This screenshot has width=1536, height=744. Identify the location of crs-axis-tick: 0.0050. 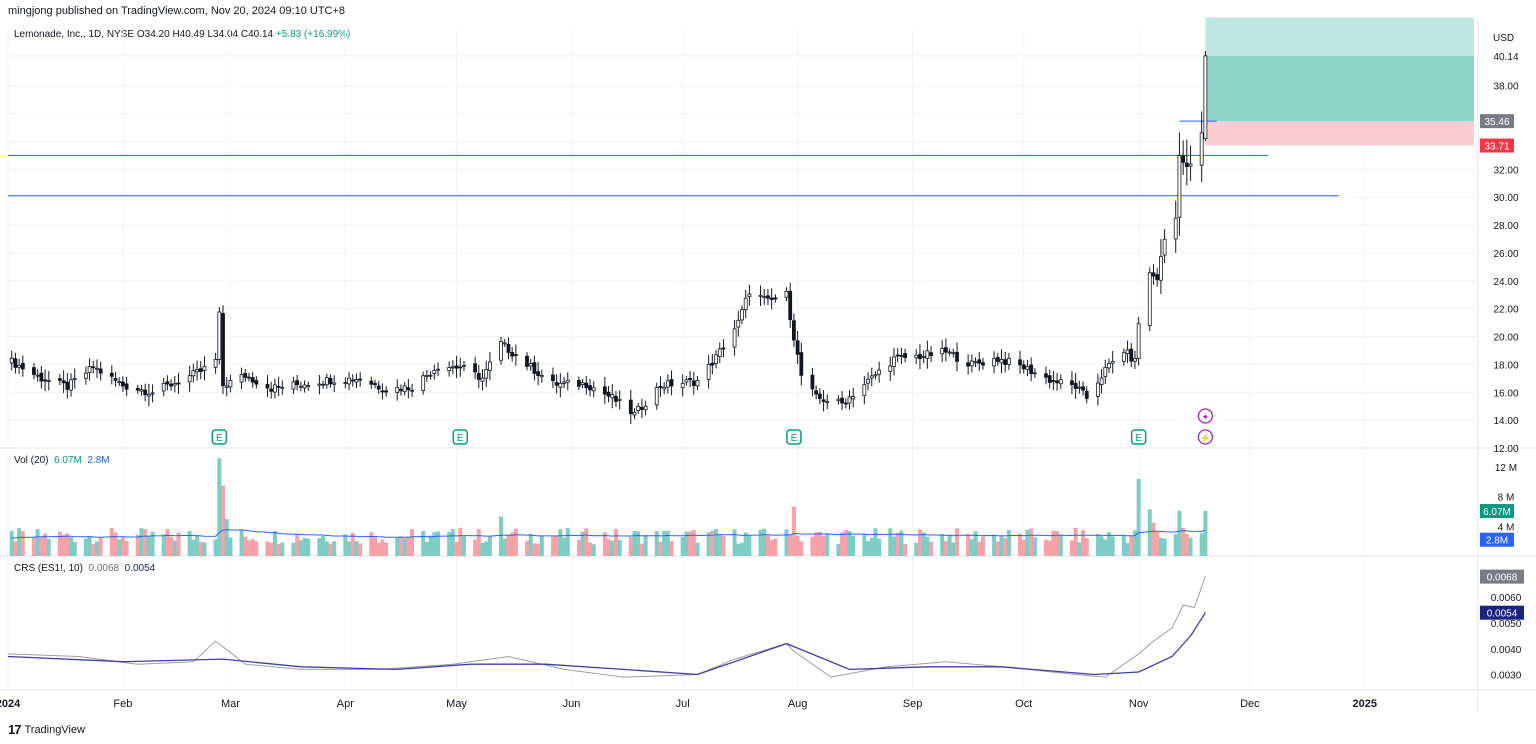
(1506, 624).